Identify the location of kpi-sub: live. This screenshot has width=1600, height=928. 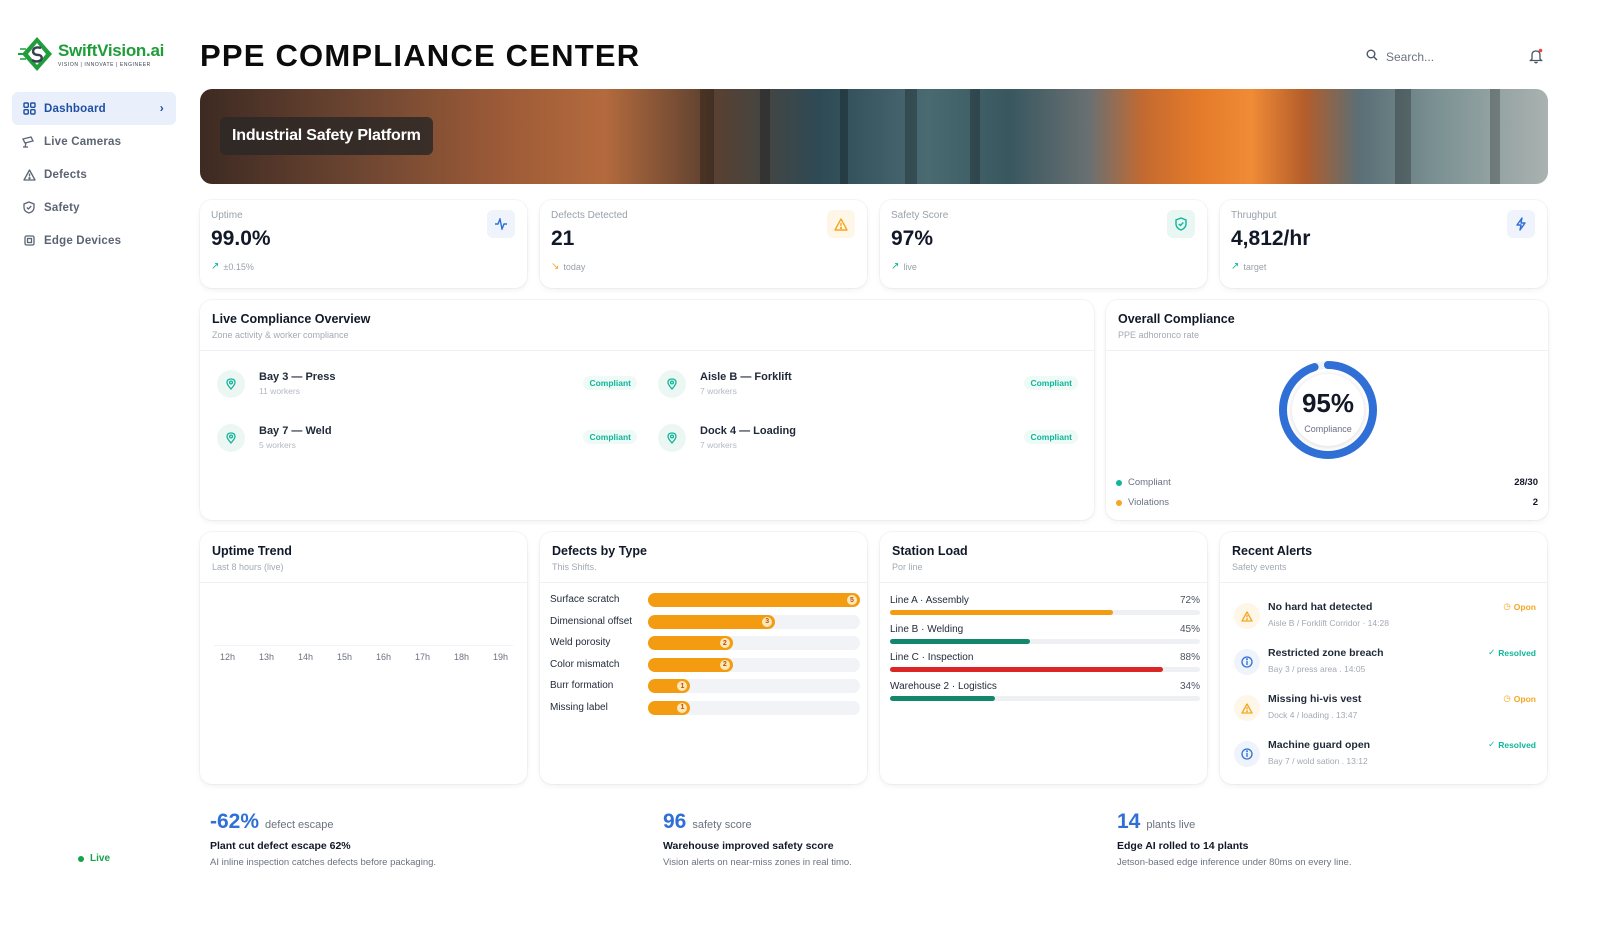
(910, 266).